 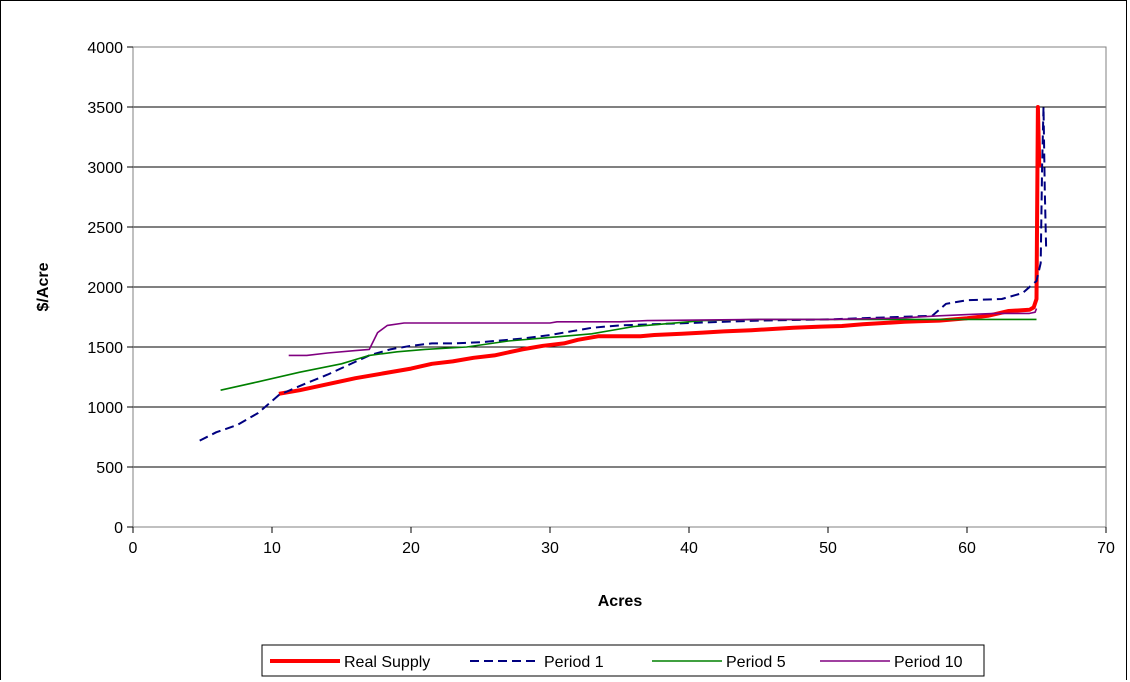 I want to click on legend-label: Period 10, so click(x=928, y=662).